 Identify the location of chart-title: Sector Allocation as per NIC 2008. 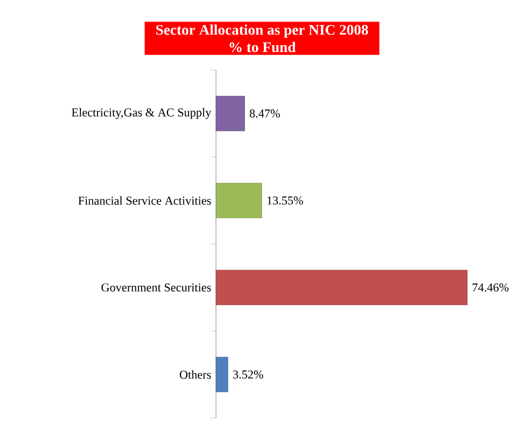
(262, 31).